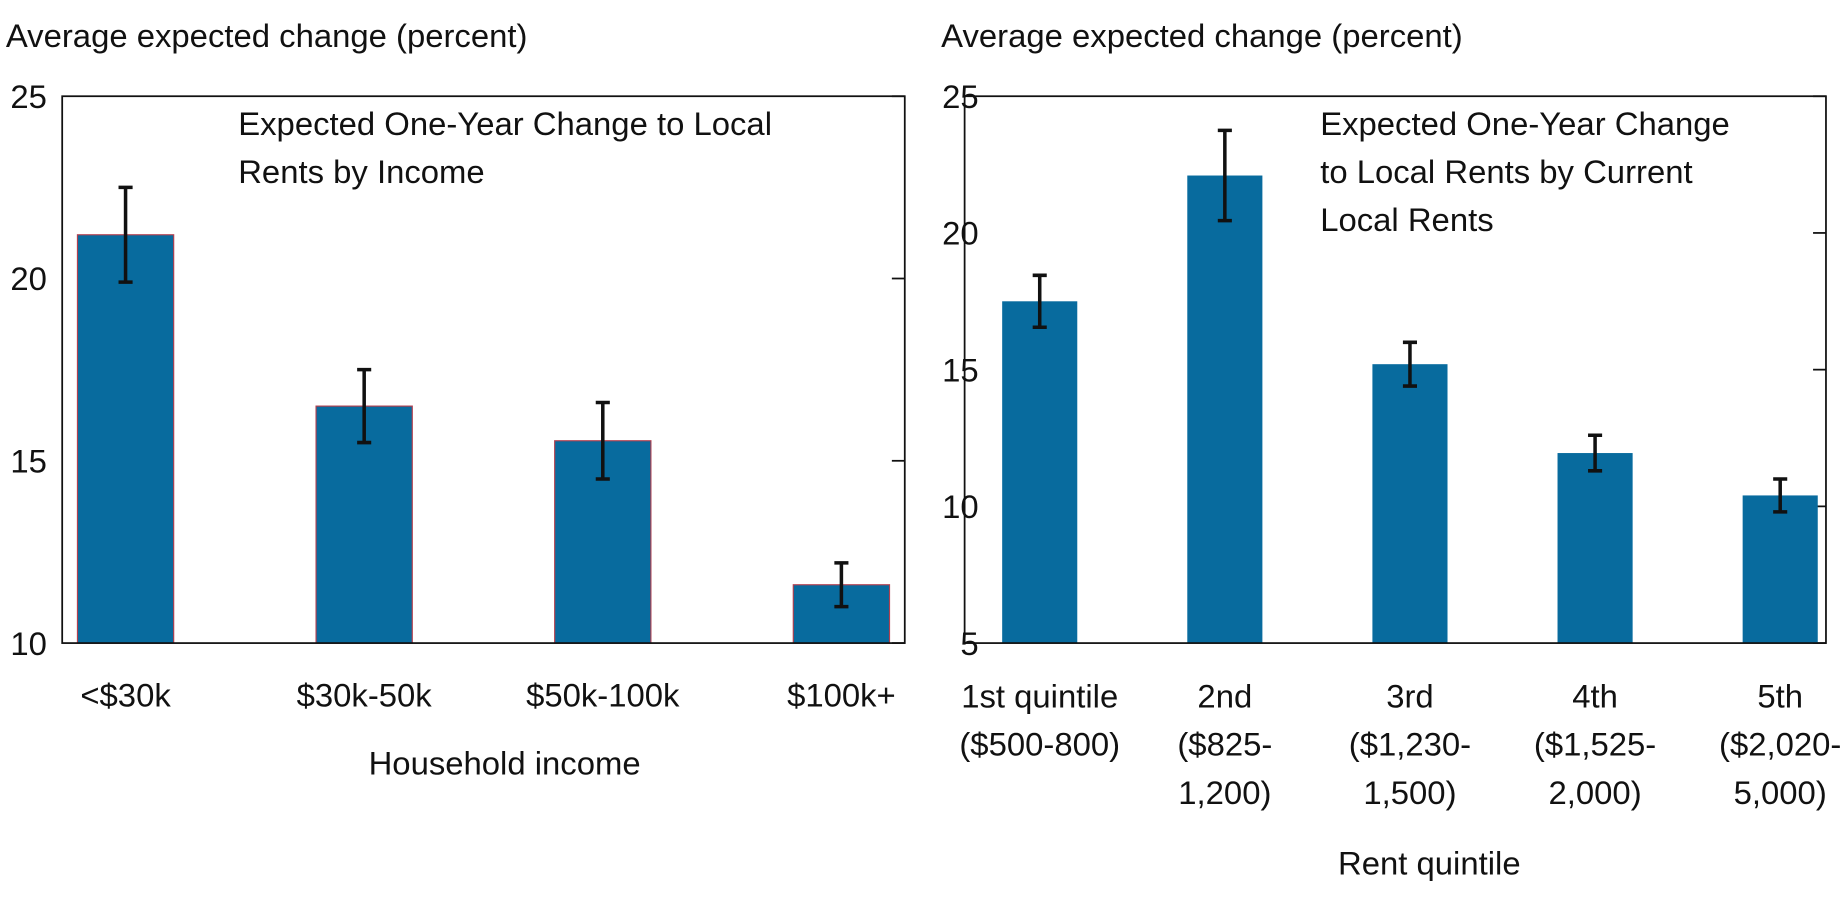 This screenshot has height=898, width=1840. Describe the element at coordinates (603, 694) in the screenshot. I see `x-tick-label: $50k-100k` at that location.